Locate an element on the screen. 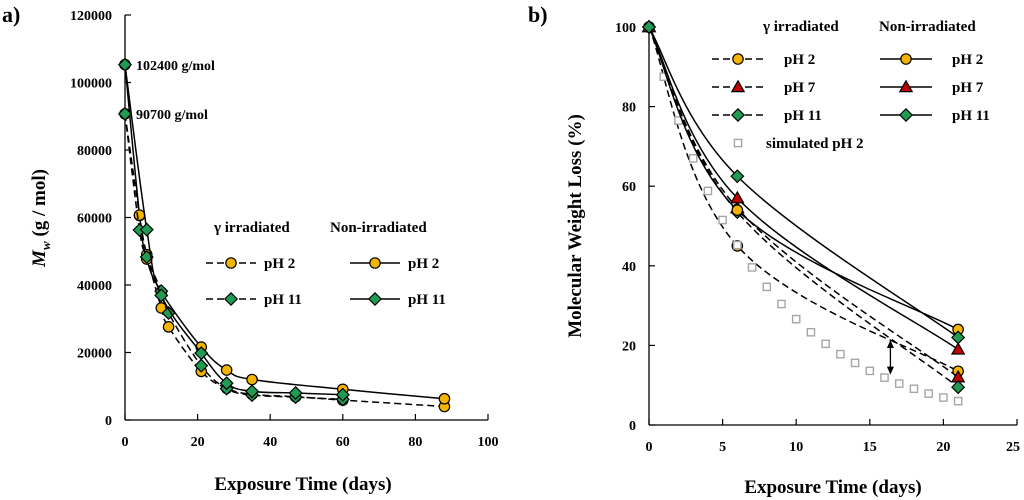  panel-b-x-tick-label: 25 is located at coordinates (1013, 447).